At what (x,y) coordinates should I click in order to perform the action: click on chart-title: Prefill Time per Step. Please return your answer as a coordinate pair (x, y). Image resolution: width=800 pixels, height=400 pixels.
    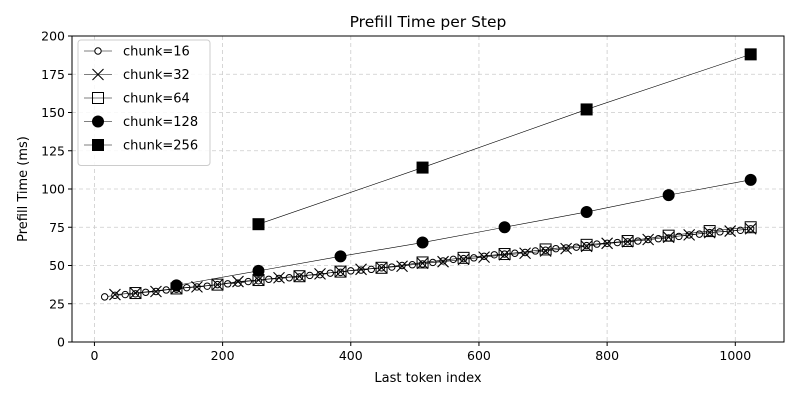
    Looking at the image, I should click on (428, 22).